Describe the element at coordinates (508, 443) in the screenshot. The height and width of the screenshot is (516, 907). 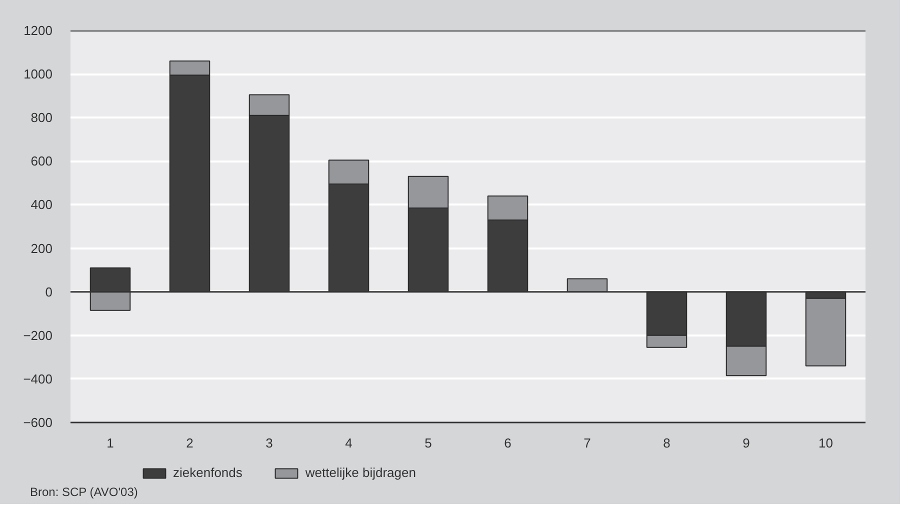
I see `x-tick-label: 6` at that location.